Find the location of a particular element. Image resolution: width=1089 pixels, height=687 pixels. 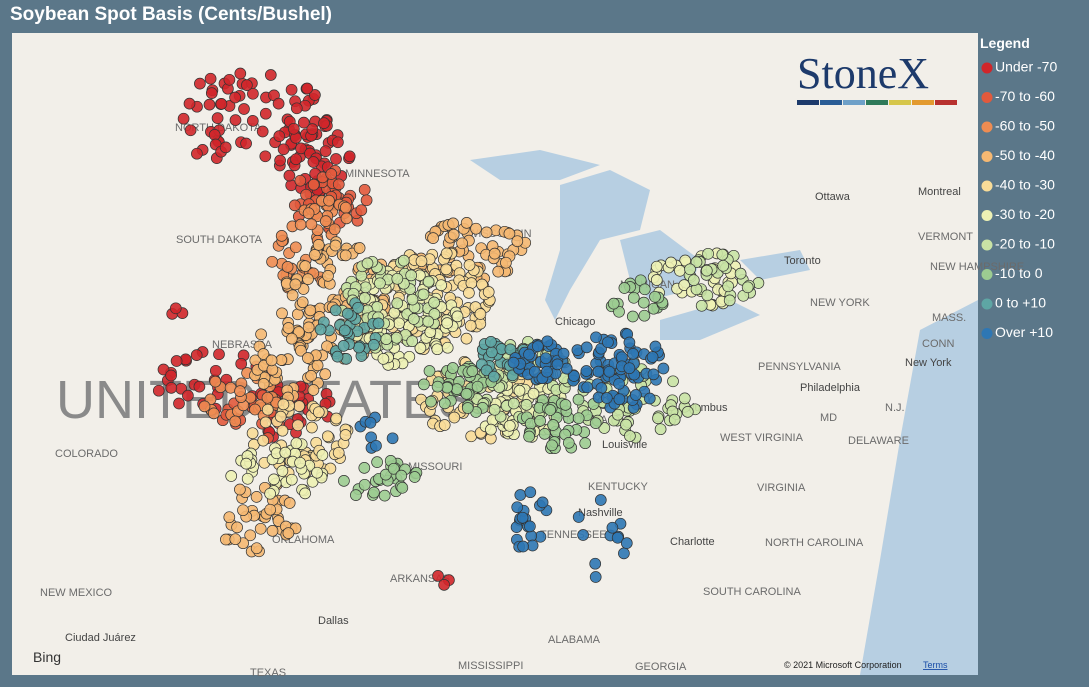

legend-label: -40 to -30 is located at coordinates (1025, 185).